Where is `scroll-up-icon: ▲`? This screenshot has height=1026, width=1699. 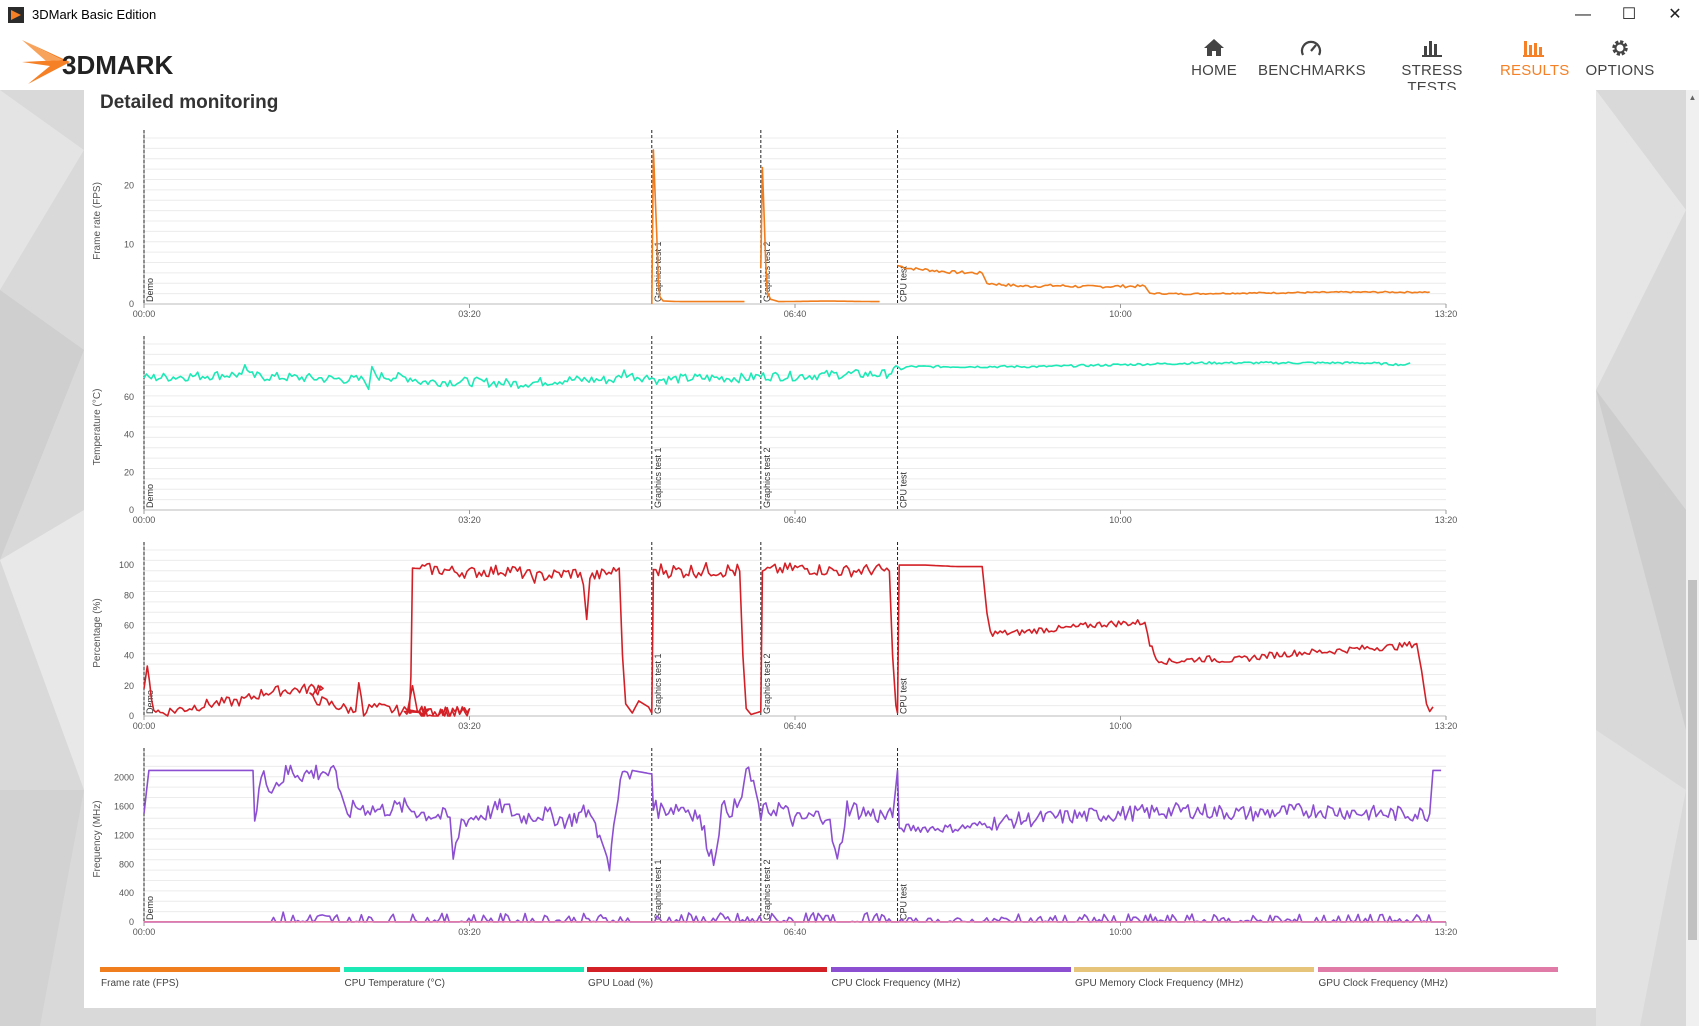 scroll-up-icon: ▲ is located at coordinates (1692, 97).